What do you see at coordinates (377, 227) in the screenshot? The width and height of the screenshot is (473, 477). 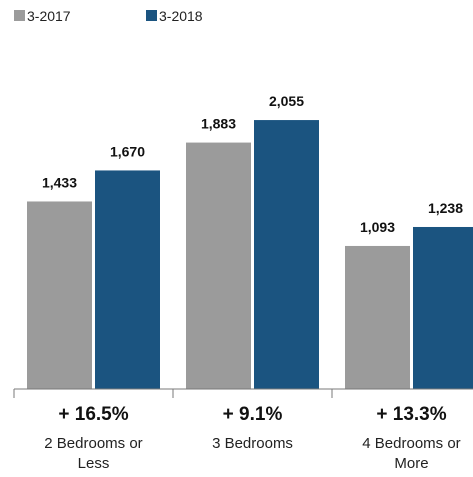 I see `value-label-3-2017-2: 1,093` at bounding box center [377, 227].